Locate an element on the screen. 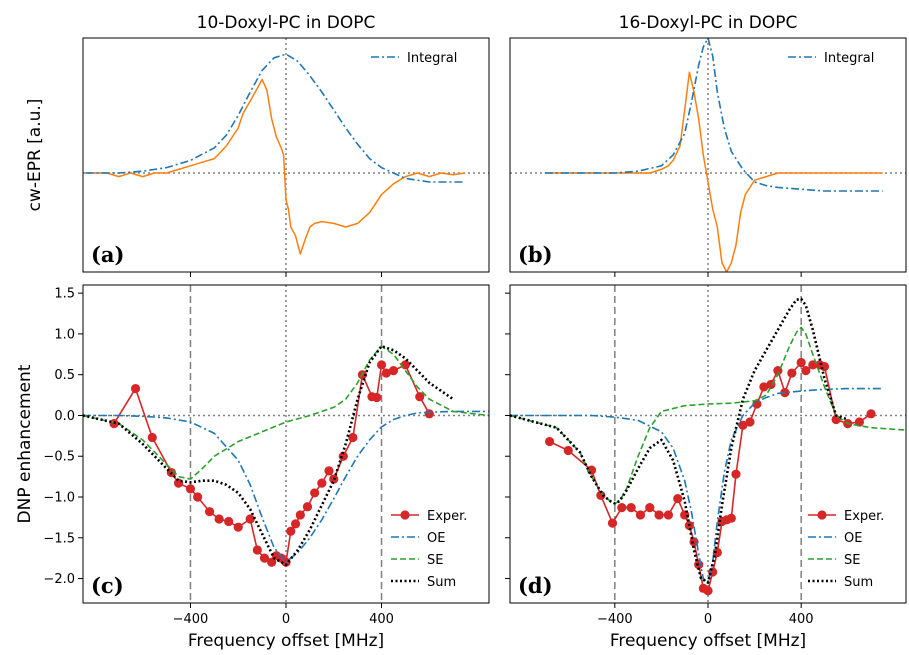  y-tick-label: −0.5 is located at coordinates (59, 457).